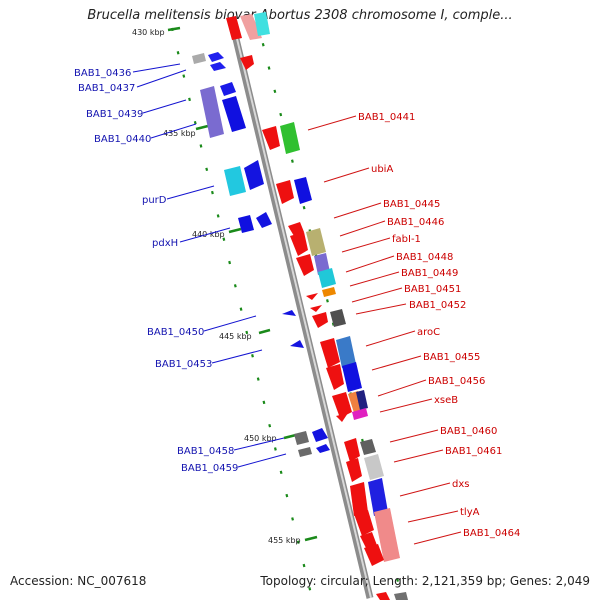  I want to click on gene-label: BAB1_0446, so click(415, 222).